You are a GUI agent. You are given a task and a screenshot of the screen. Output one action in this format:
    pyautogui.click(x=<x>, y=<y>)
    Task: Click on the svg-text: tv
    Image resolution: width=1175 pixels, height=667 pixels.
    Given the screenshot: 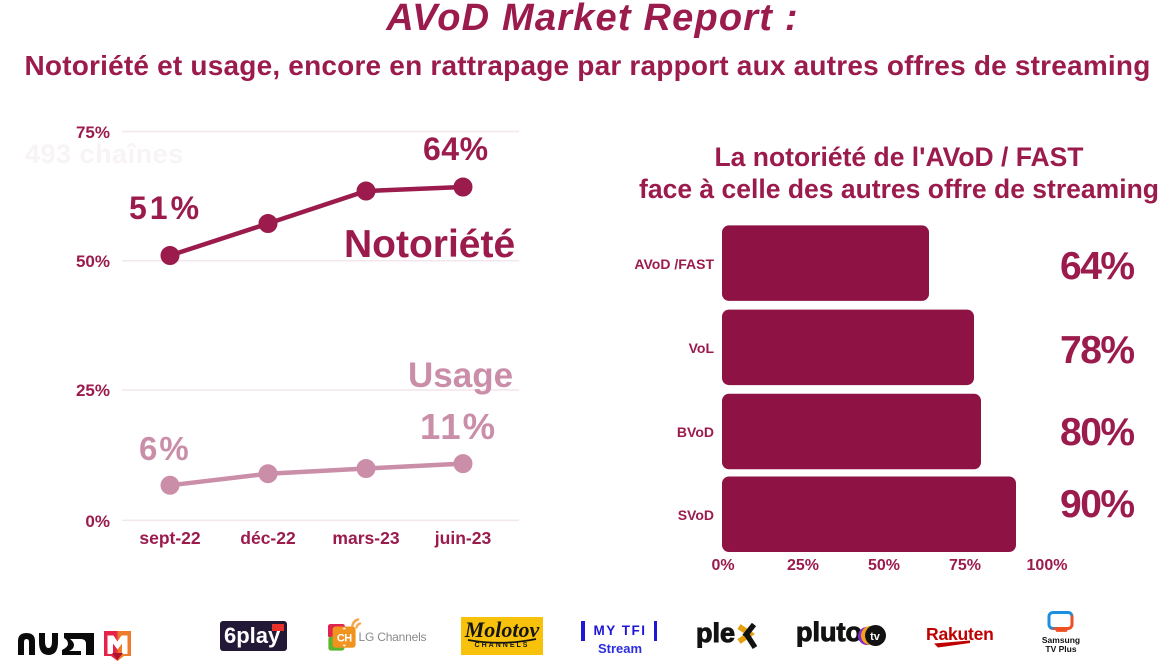 What is the action you would take?
    pyautogui.click(x=875, y=637)
    